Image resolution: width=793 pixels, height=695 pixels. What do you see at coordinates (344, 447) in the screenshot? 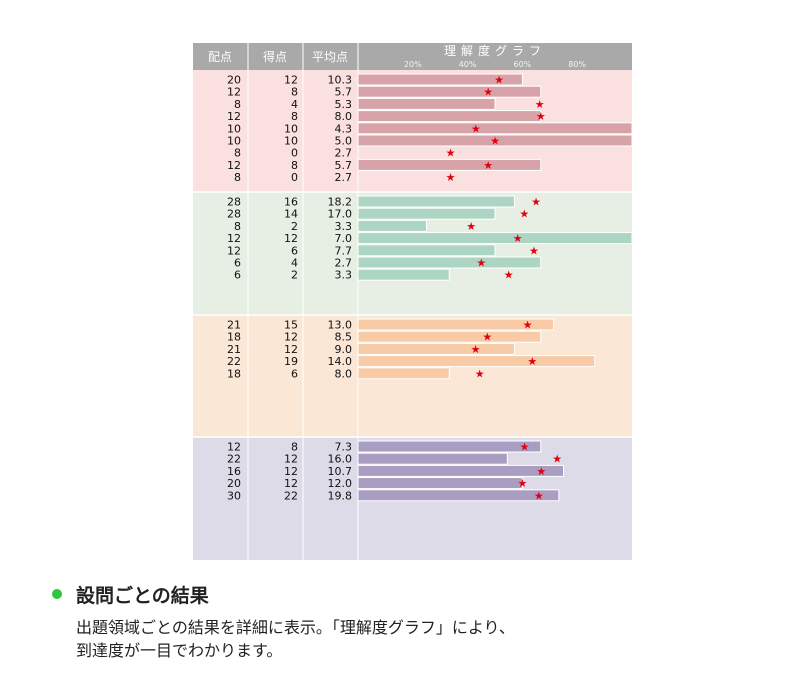
I see `average-cell: 7.3` at bounding box center [344, 447].